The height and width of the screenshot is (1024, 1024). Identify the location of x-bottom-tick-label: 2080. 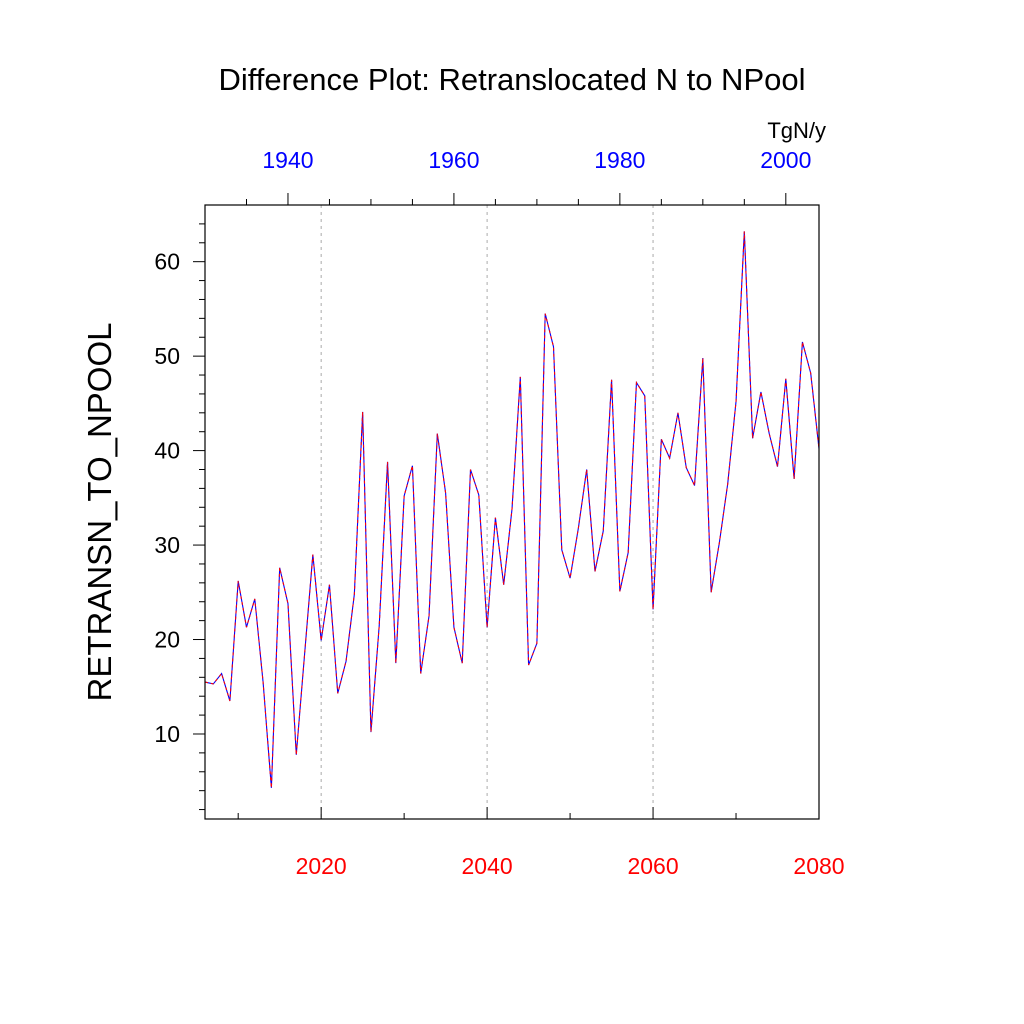
(818, 866).